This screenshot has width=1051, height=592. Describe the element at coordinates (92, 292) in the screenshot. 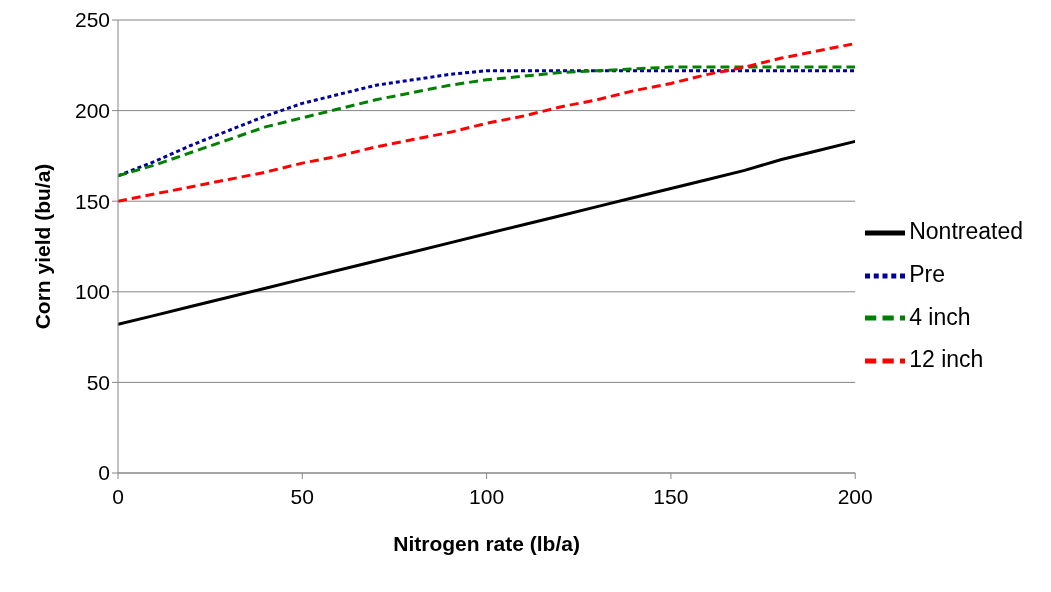

I see `y-tick-label: 100` at that location.